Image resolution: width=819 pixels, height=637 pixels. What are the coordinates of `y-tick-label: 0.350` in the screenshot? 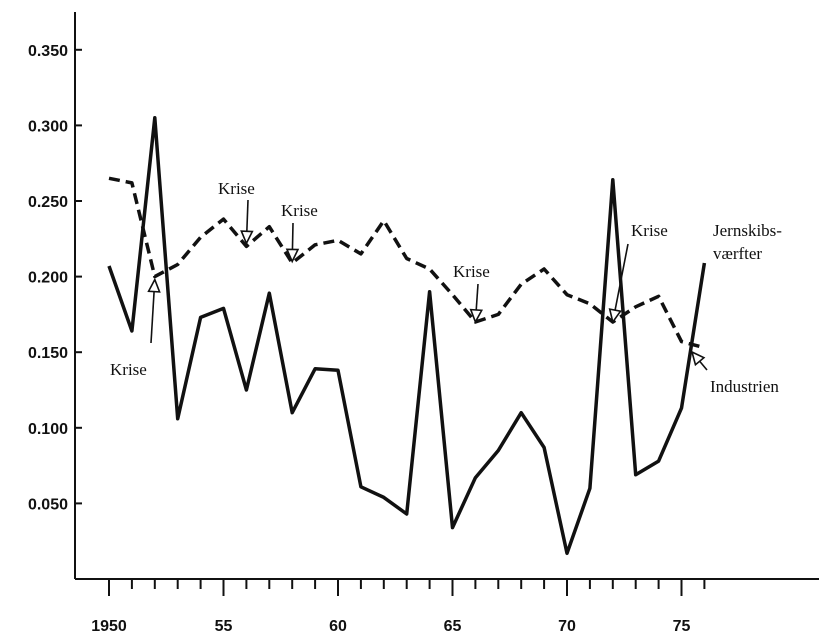 It's located at (48, 51).